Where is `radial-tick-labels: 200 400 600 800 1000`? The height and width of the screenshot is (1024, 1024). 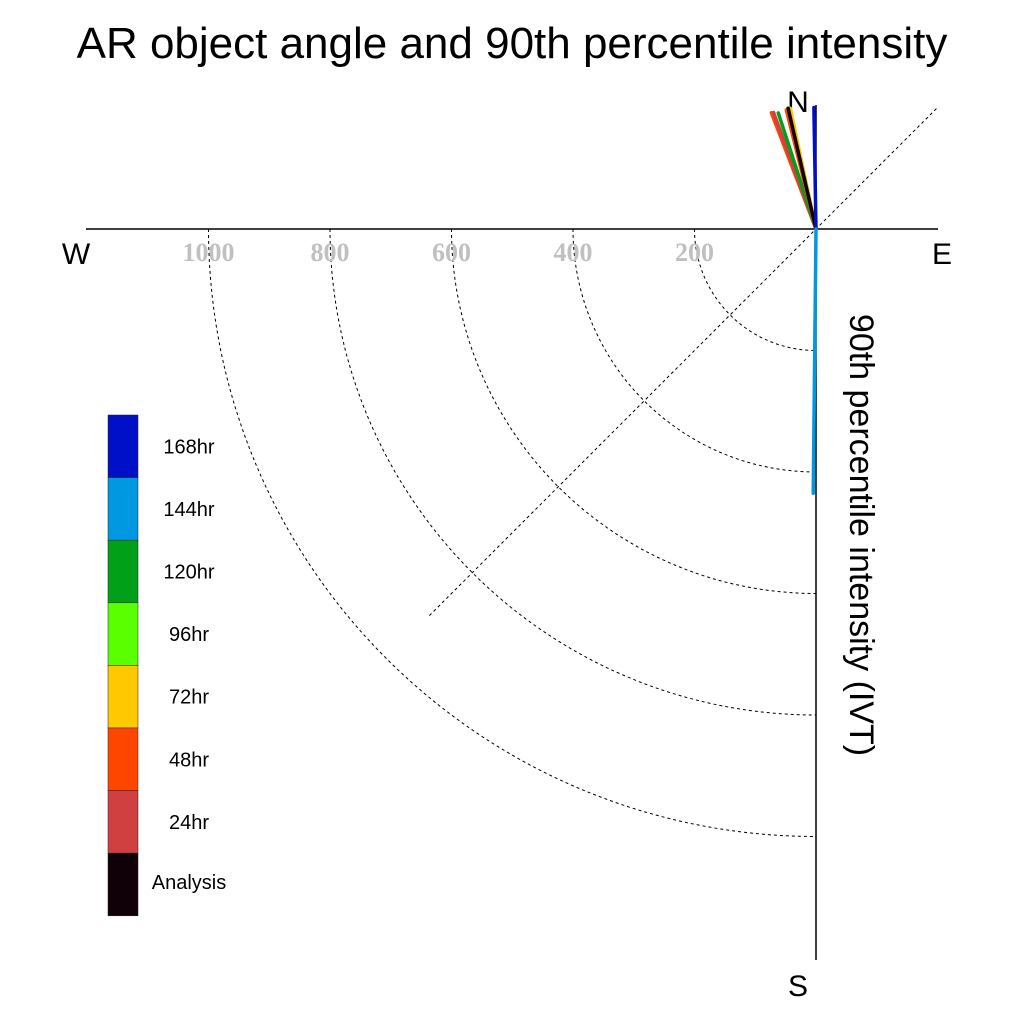 radial-tick-labels: 200 400 600 800 1000 is located at coordinates (449, 252).